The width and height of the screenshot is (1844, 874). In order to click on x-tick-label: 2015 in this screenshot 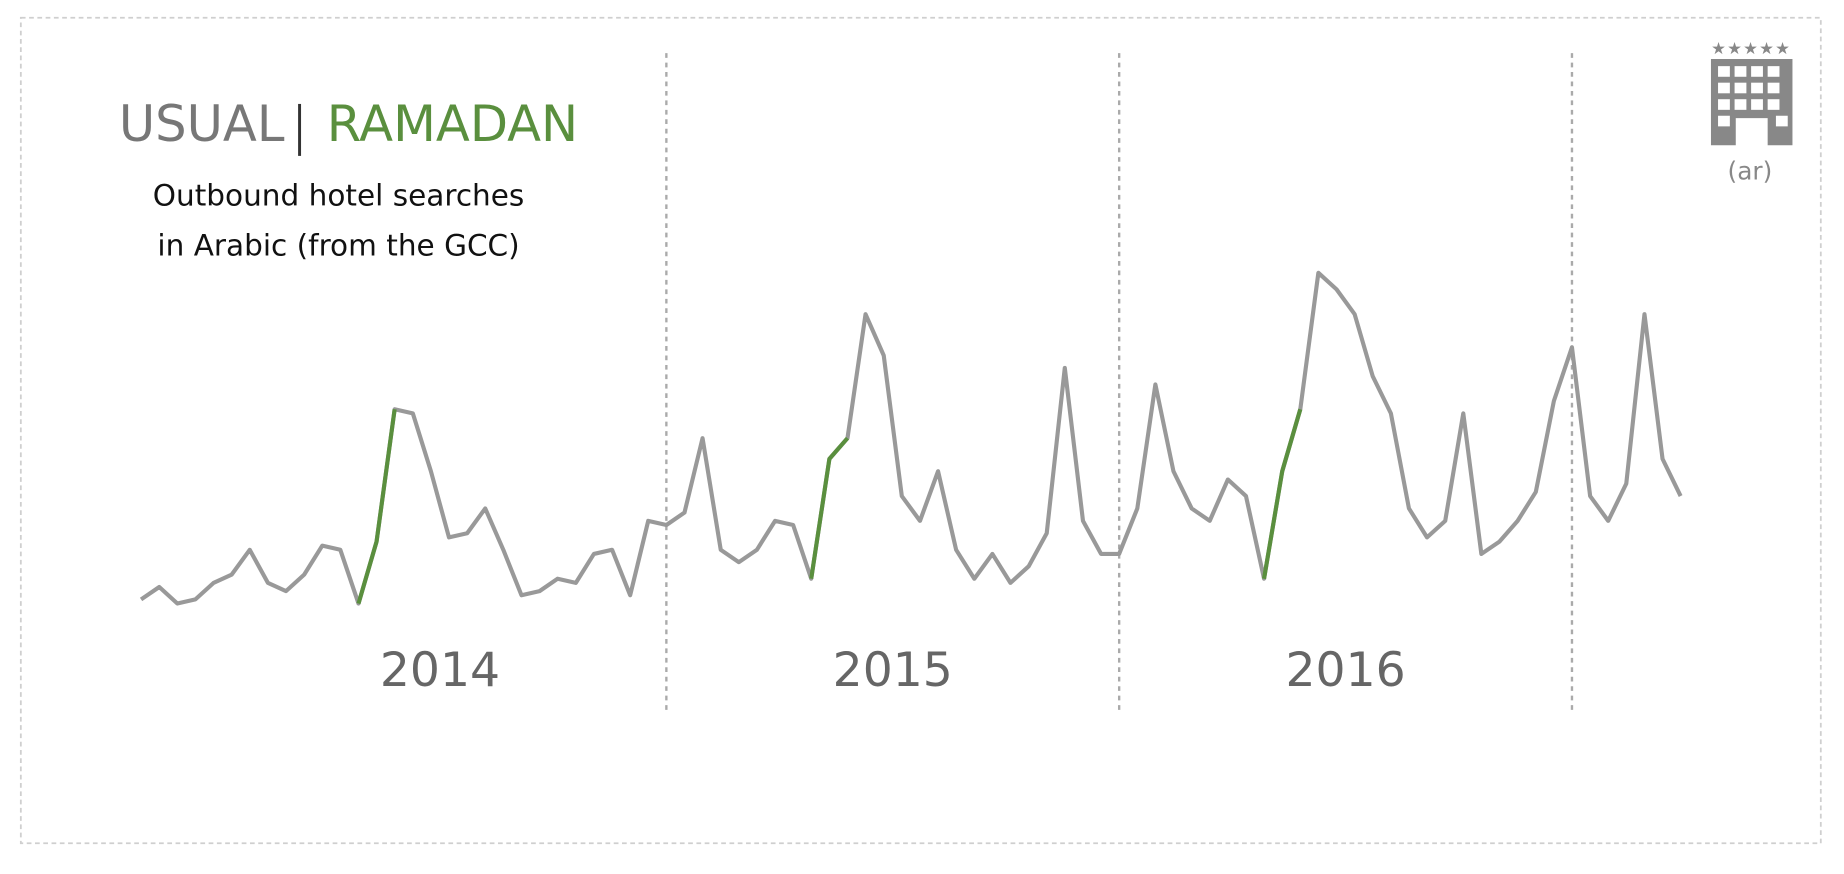, I will do `click(893, 670)`.